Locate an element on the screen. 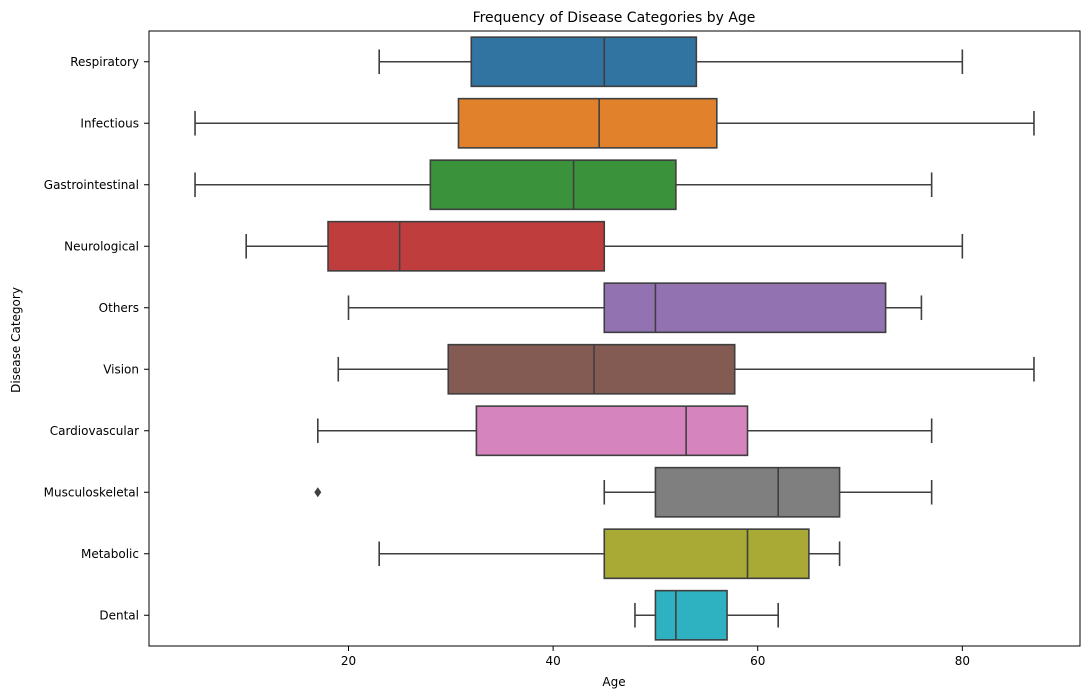 This screenshot has width=1089, height=699. x-tick-label: 80 is located at coordinates (962, 661).